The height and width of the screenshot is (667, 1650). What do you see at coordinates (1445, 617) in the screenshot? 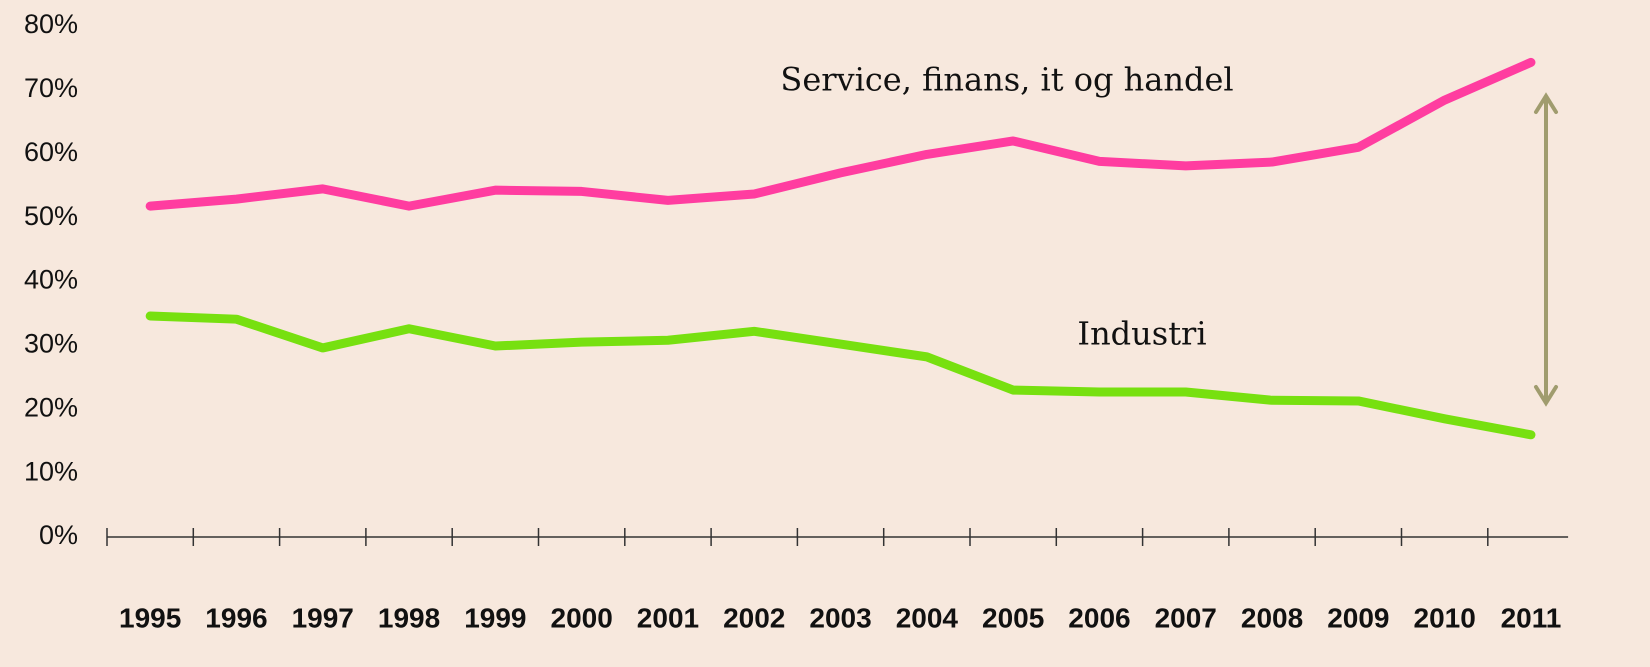
I see `x-tick-label: 2010` at bounding box center [1445, 617].